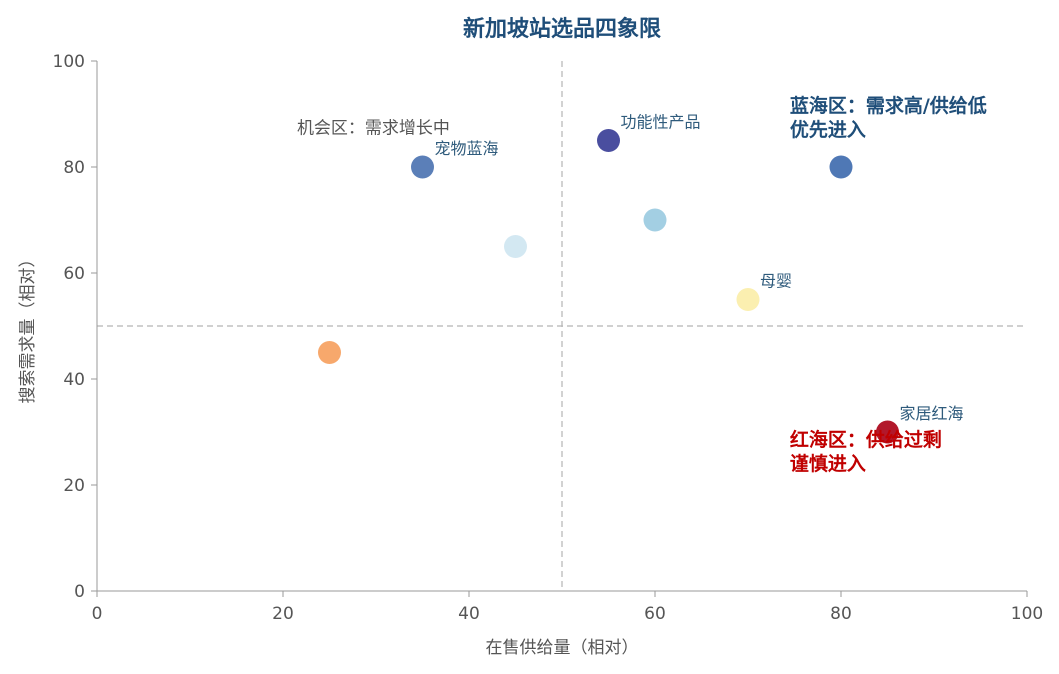 The width and height of the screenshot is (1059, 674). Describe the element at coordinates (467, 148) in the screenshot. I see `point-label: 宠物蓝海` at that location.